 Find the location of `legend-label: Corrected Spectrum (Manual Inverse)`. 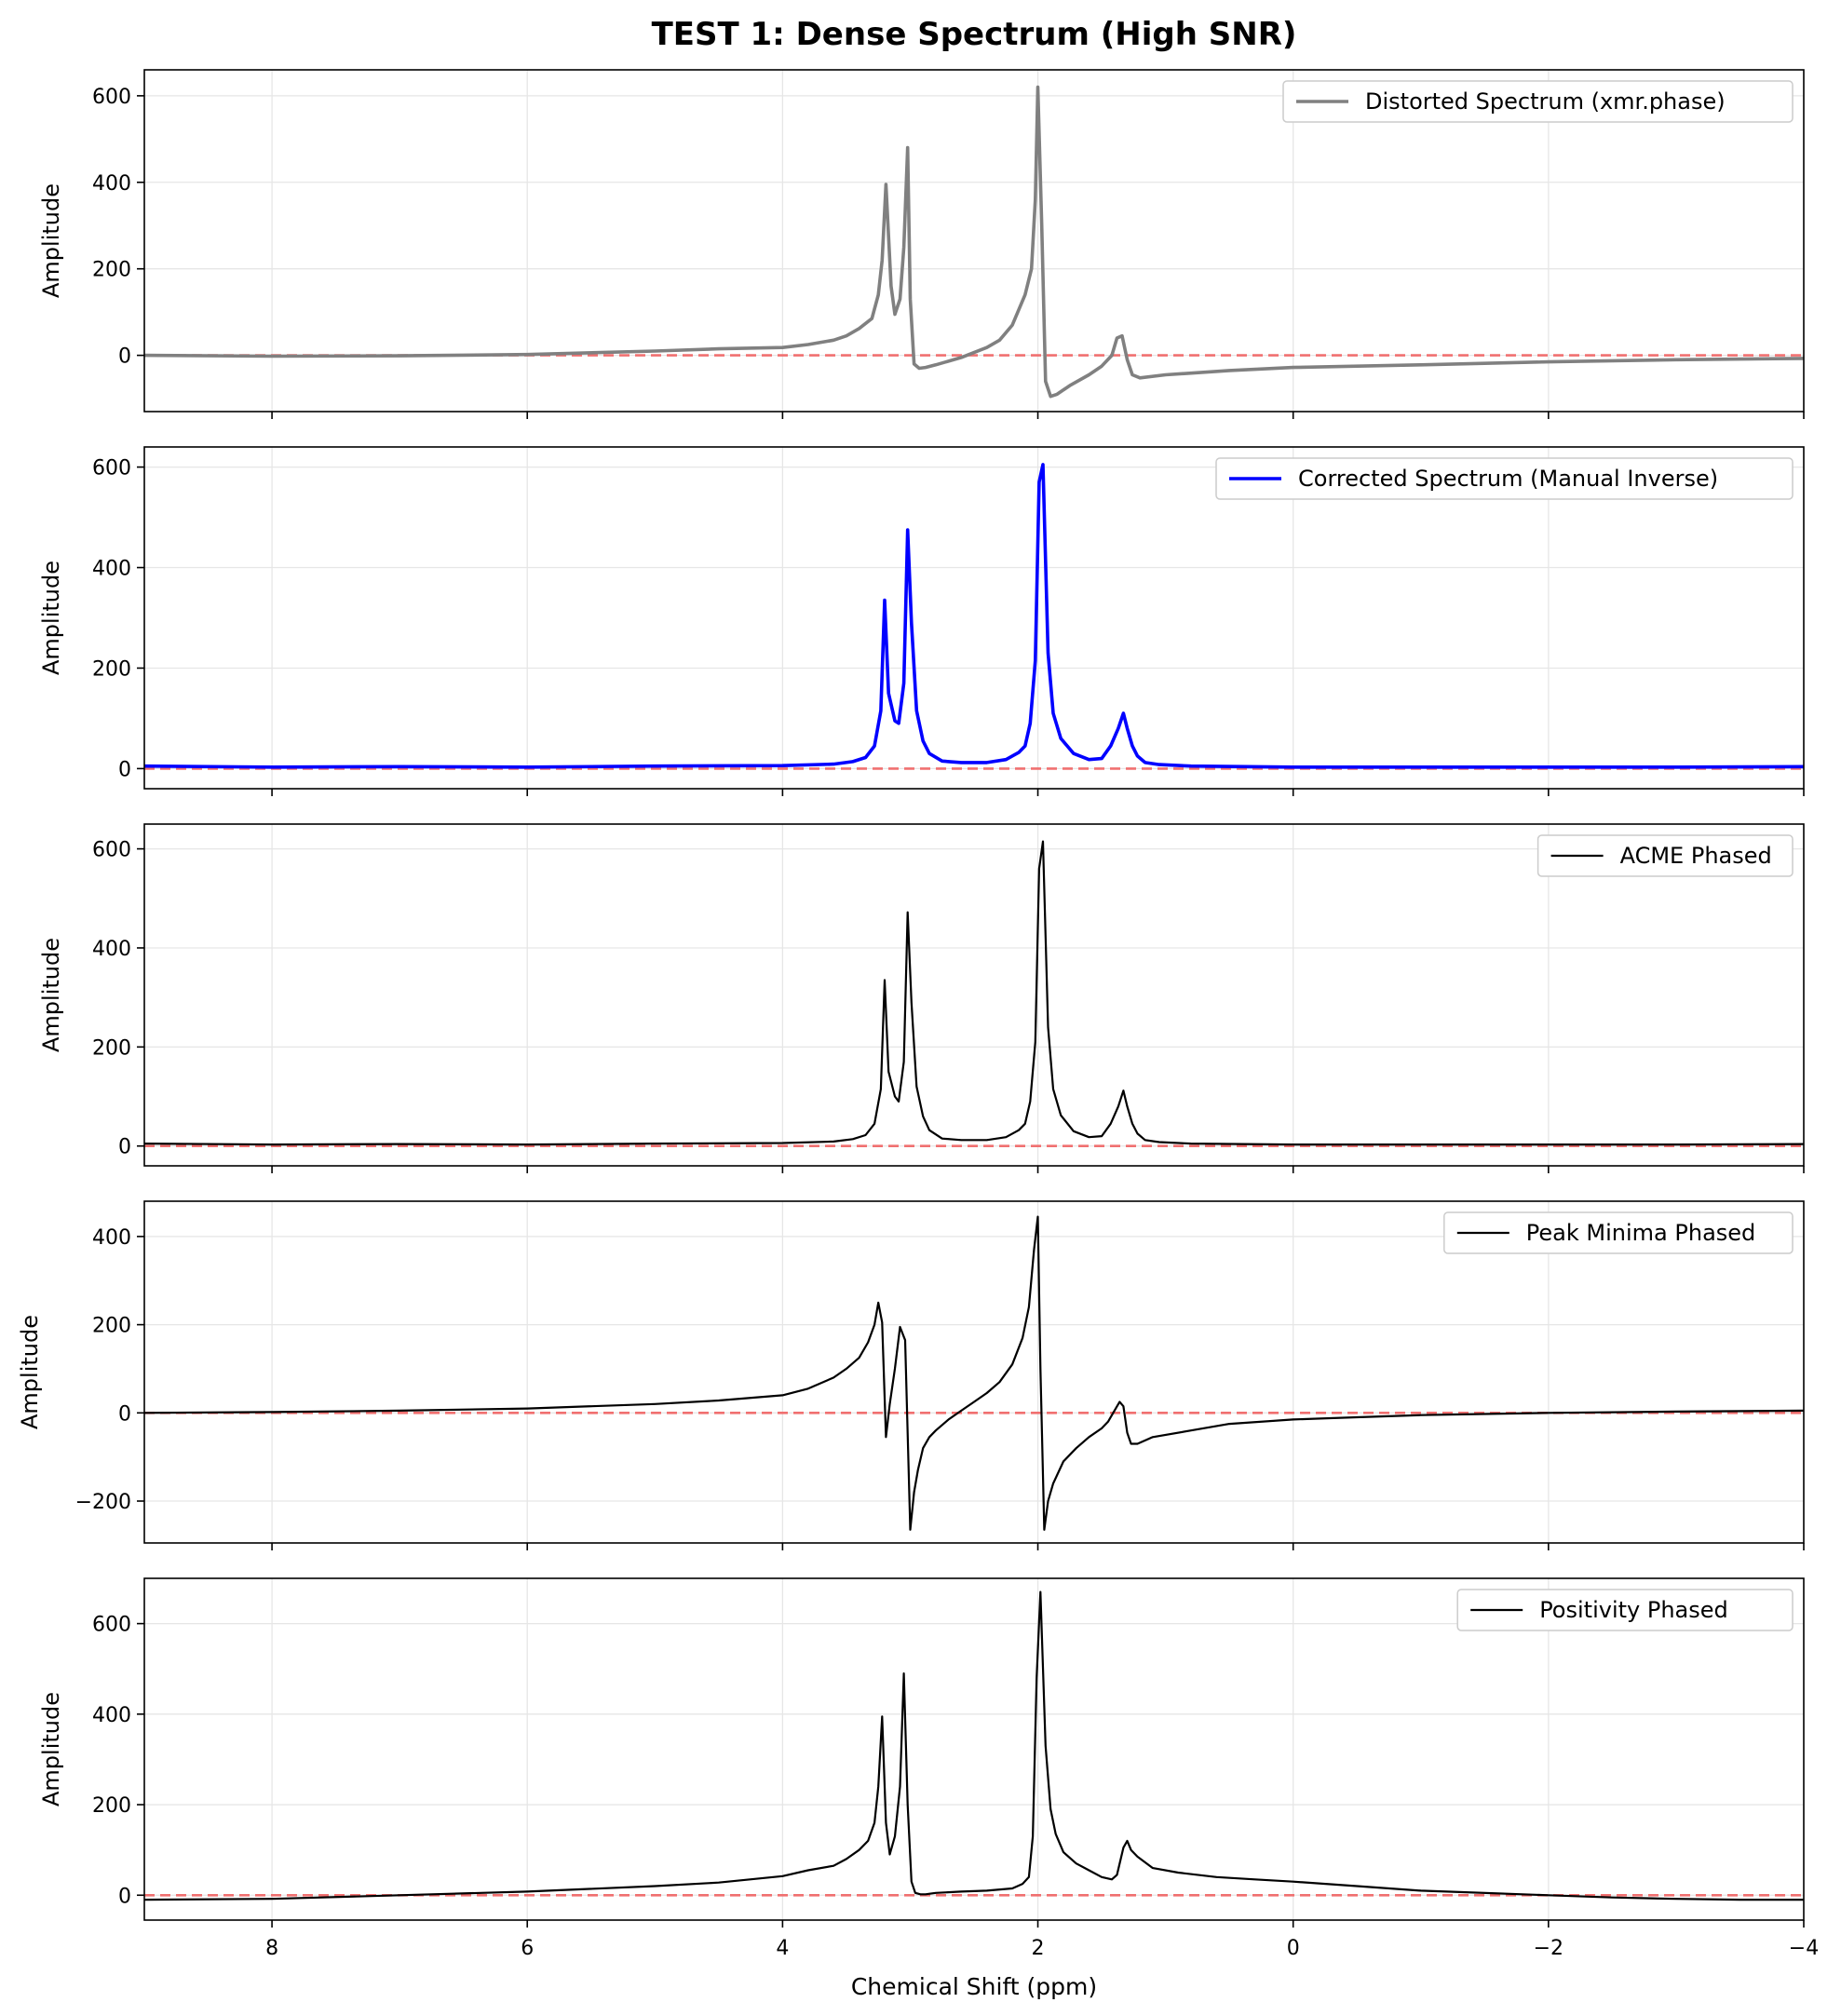

legend-label: Corrected Spectrum (Manual Inverse) is located at coordinates (1508, 479).